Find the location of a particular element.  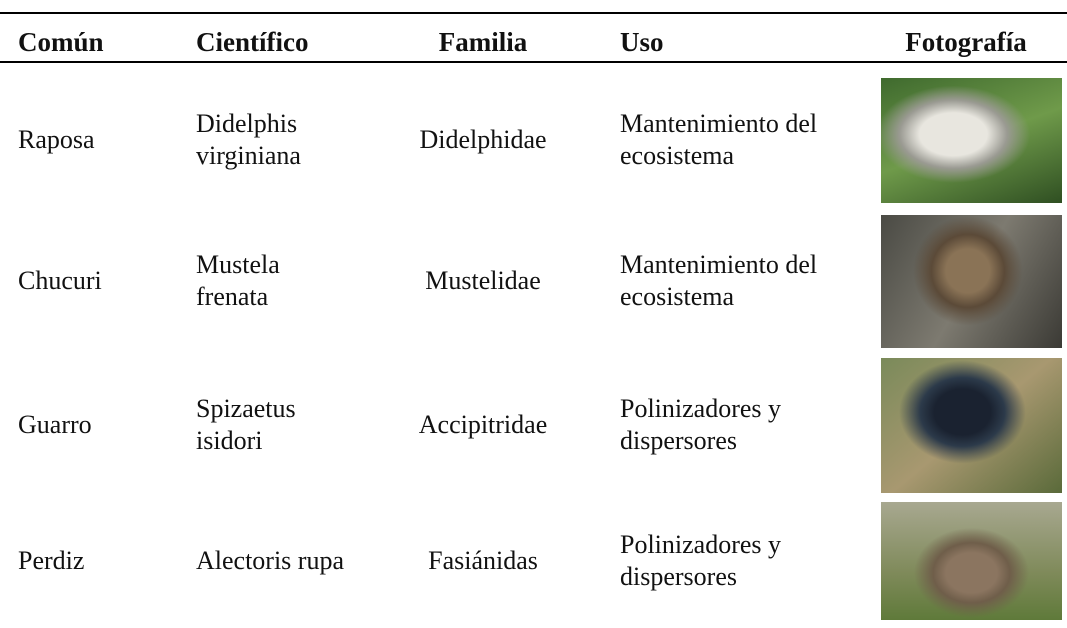

table-cell: Perdiz is located at coordinates (51, 560).